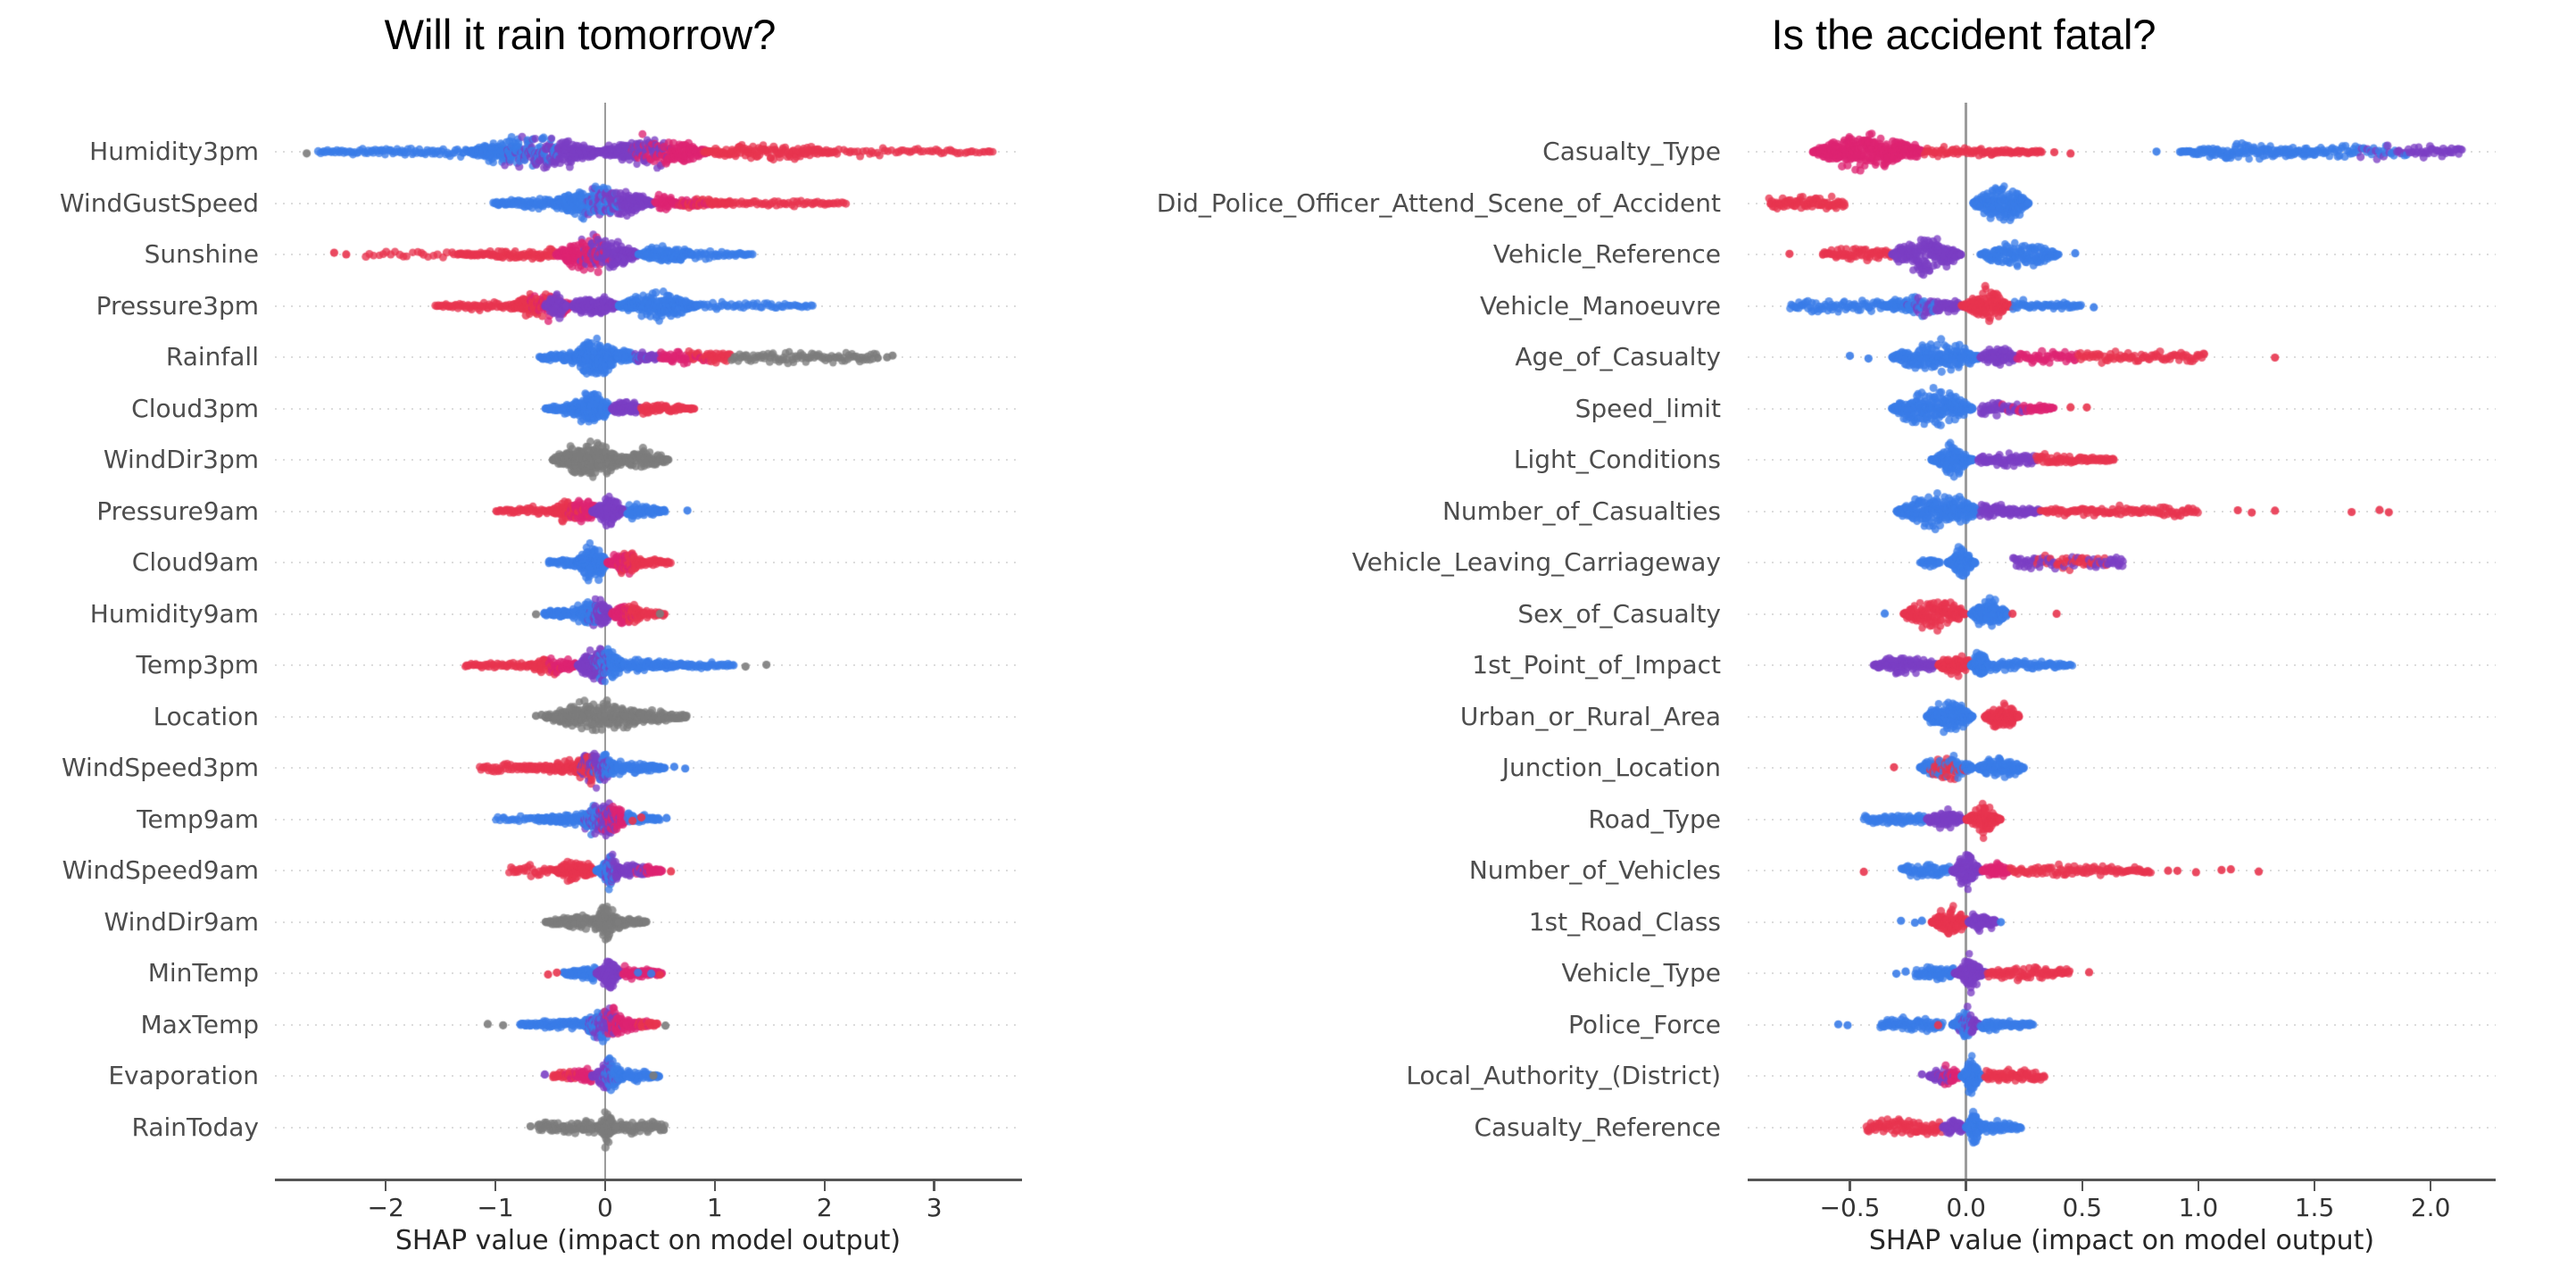  I want to click on feature-label: Evaporation, so click(183, 1076).